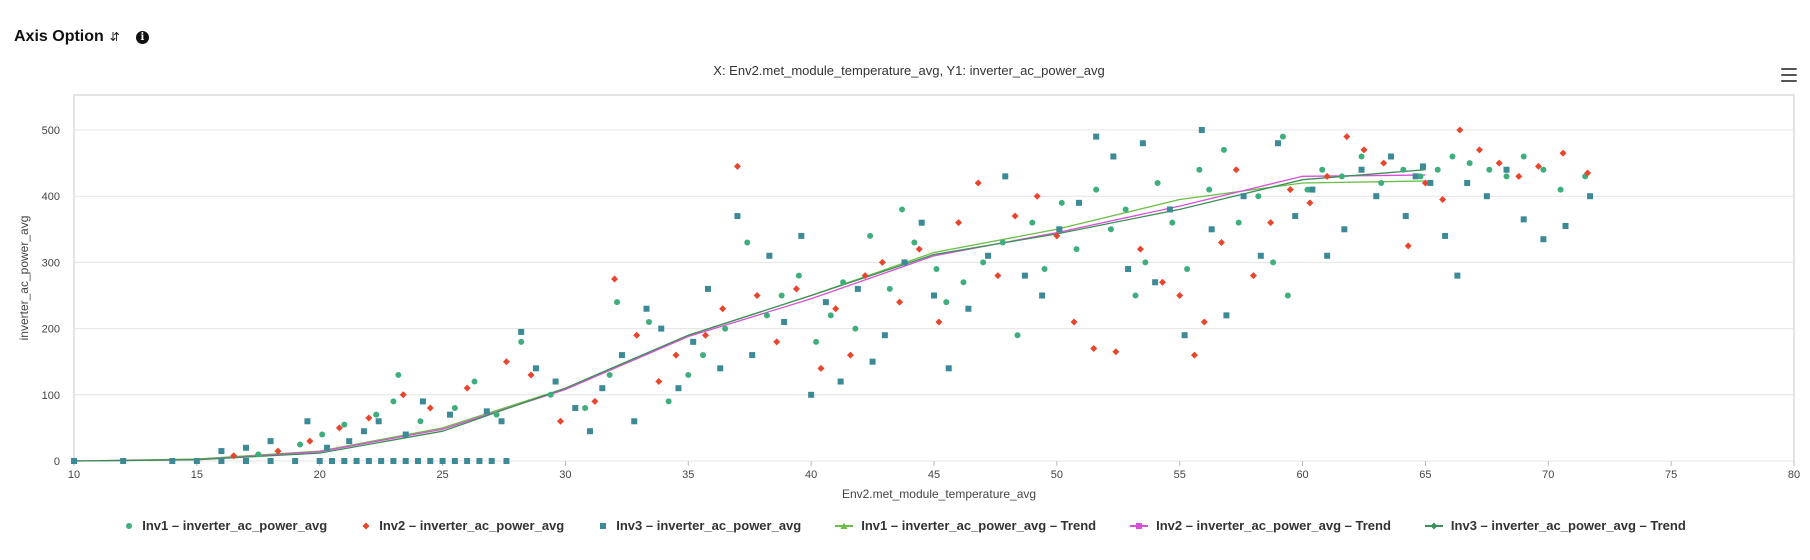  What do you see at coordinates (1260, 525) in the screenshot?
I see `legend-item-5: Inv2 – inverter_ac_power_avg – Trend` at bounding box center [1260, 525].